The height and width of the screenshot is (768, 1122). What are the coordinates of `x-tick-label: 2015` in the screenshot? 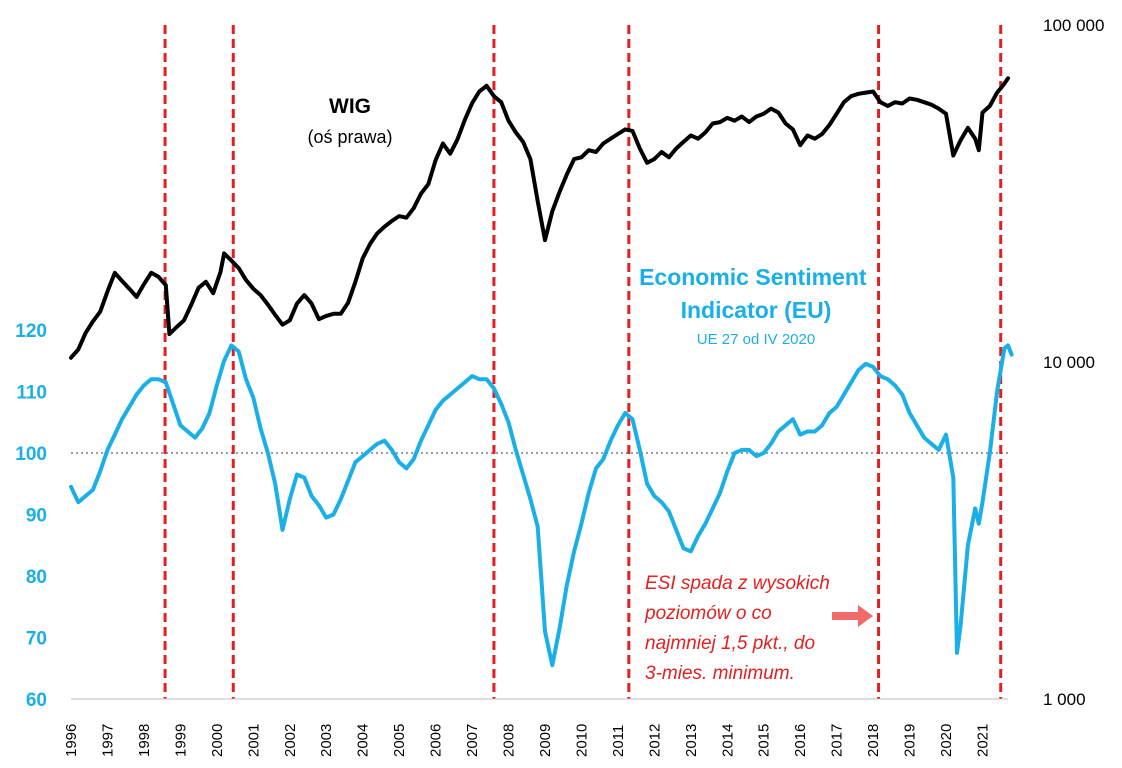 It's located at (764, 740).